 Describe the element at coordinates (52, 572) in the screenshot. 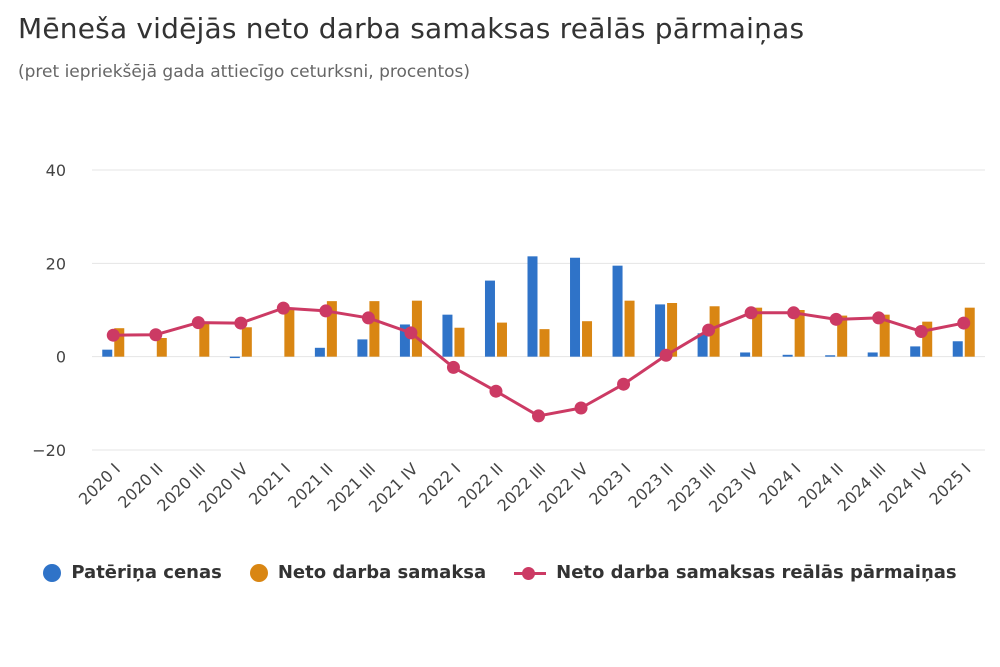

I see `legend-marker-cpi` at that location.